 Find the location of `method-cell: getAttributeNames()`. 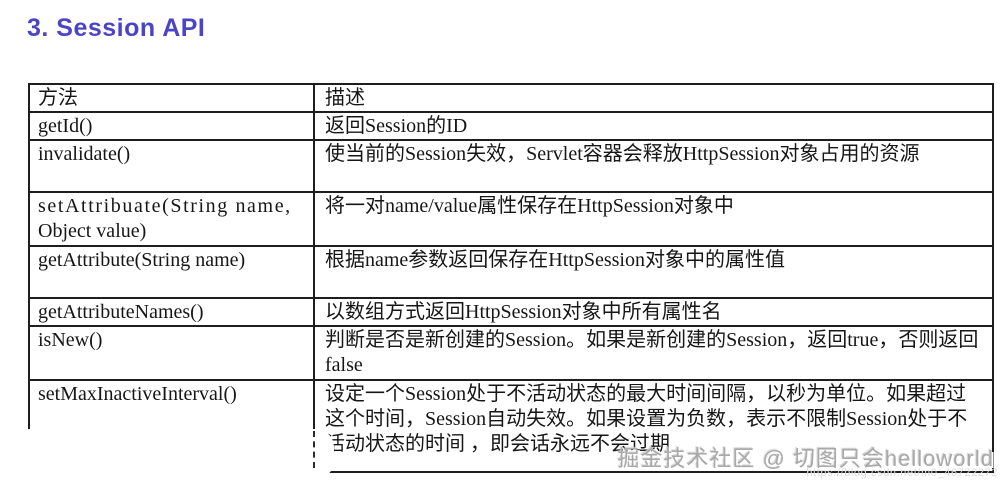

method-cell: getAttributeNames() is located at coordinates (172, 312).